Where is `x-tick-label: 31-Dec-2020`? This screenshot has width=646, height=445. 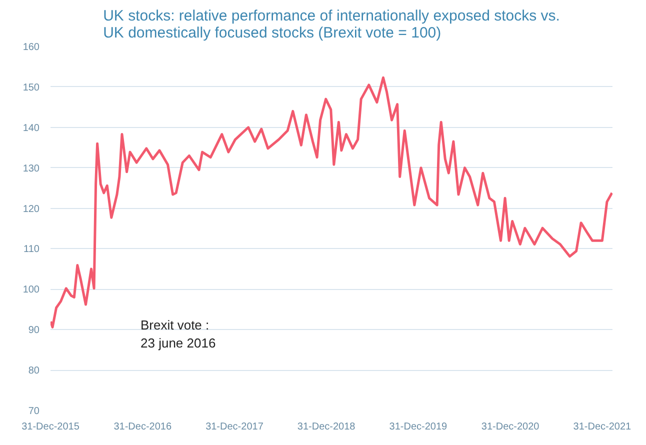
x-tick-label: 31-Dec-2020 is located at coordinates (510, 427).